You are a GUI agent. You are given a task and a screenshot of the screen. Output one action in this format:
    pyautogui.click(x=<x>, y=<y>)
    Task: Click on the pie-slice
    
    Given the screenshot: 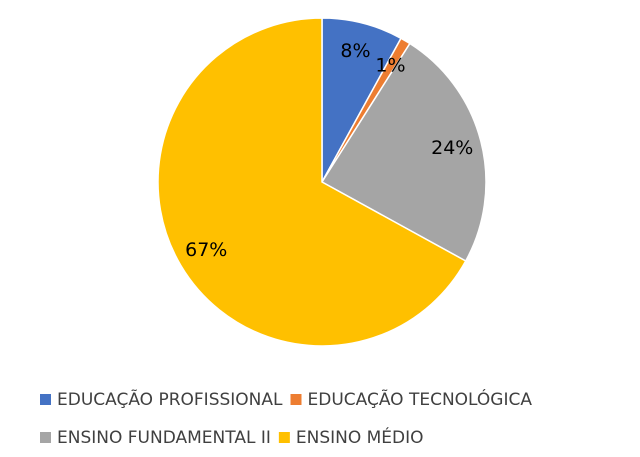 What is the action you would take?
    pyautogui.click(x=403, y=152)
    